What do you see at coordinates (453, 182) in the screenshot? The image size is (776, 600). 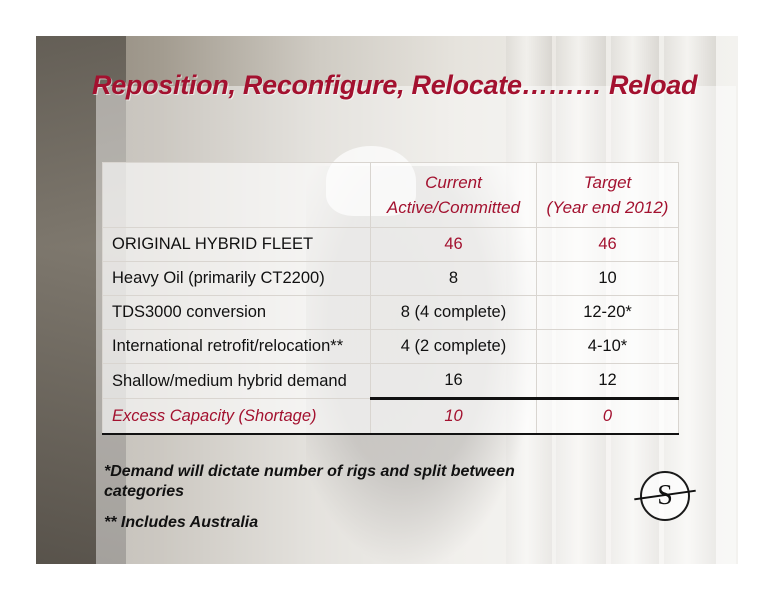 I see `header-current-line1: Current` at bounding box center [453, 182].